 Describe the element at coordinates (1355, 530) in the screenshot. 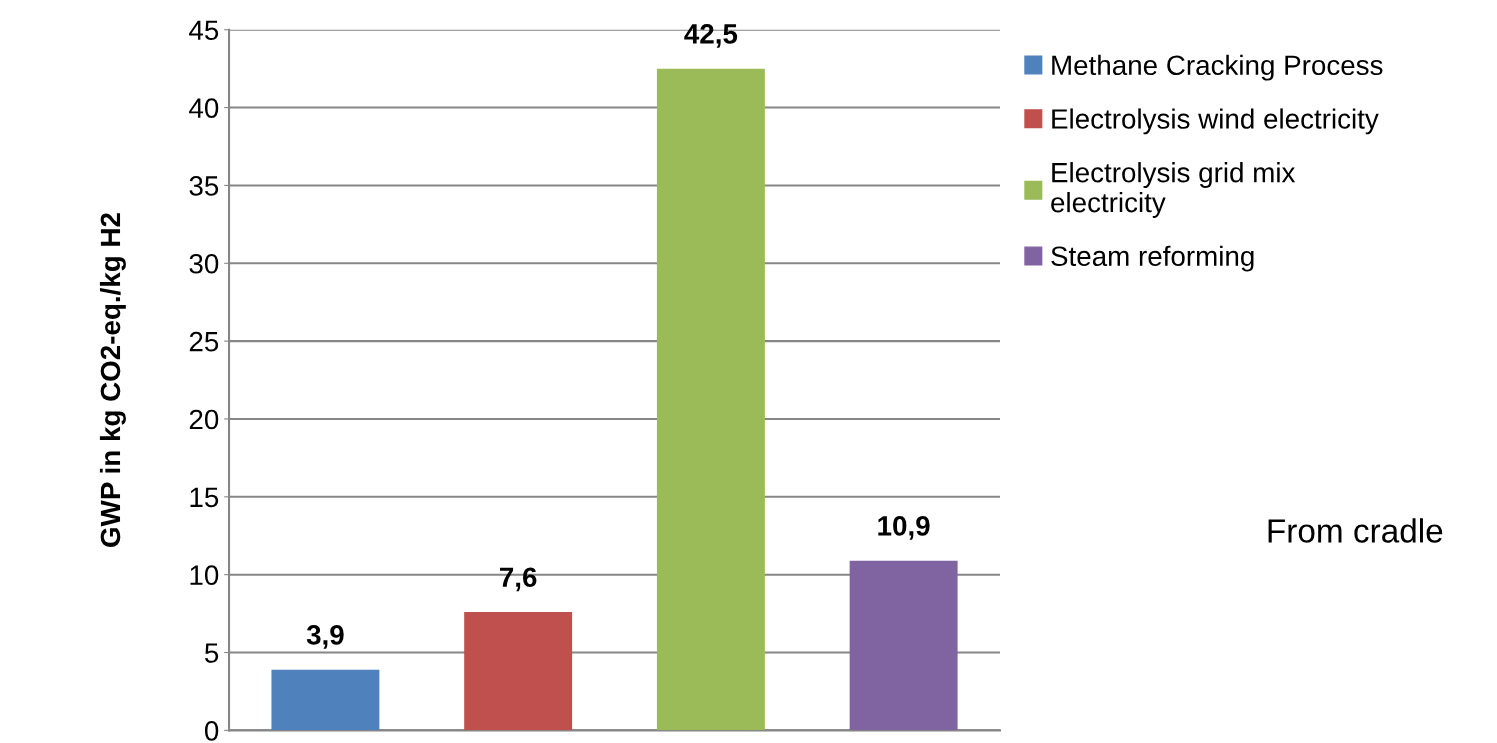

I see `text: From cradle` at that location.